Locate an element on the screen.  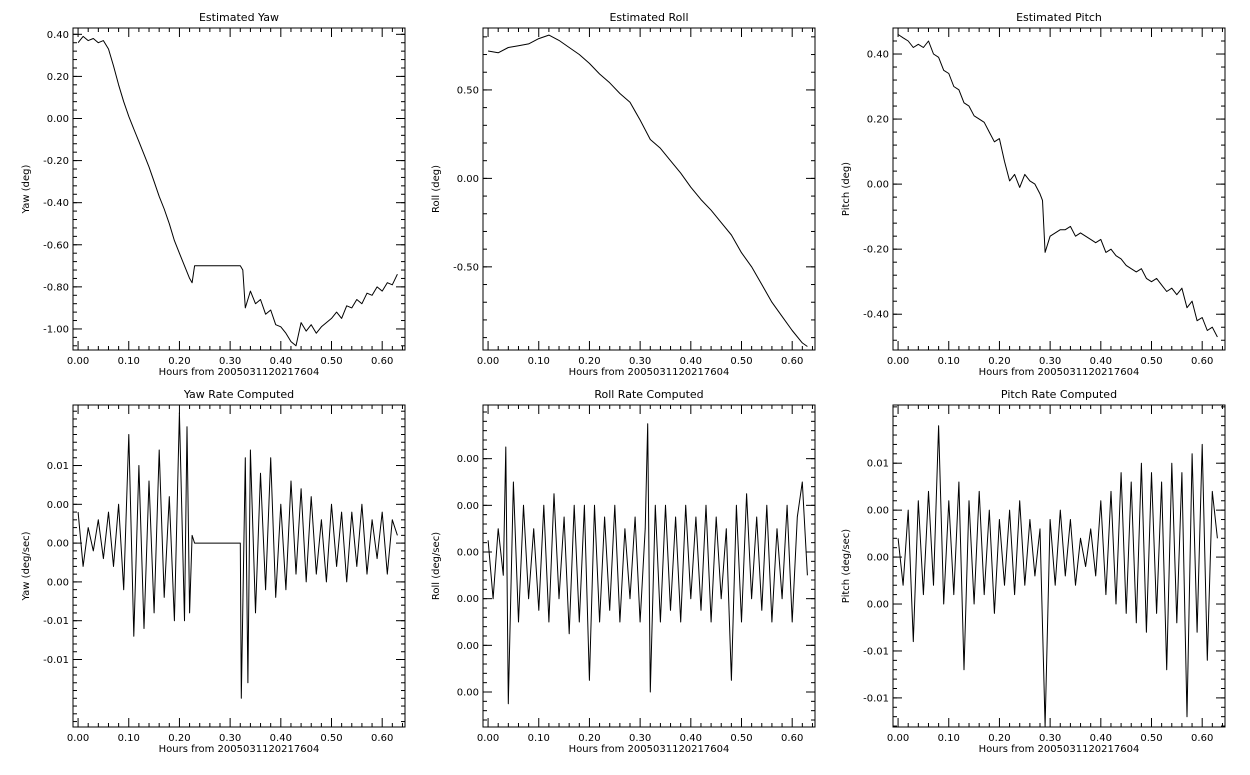
pitch-series-line is located at coordinates (1057, 186).